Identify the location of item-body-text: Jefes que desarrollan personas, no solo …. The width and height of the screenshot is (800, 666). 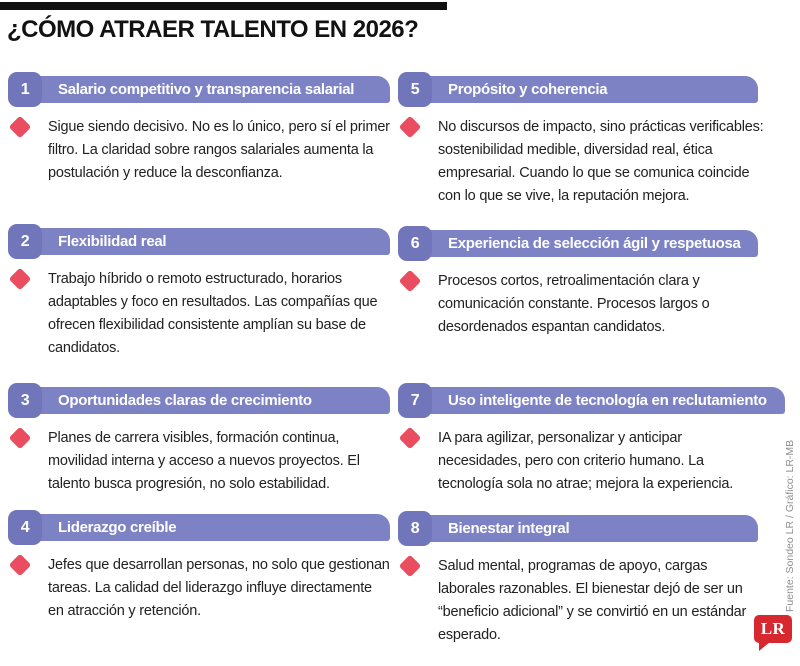
(219, 588).